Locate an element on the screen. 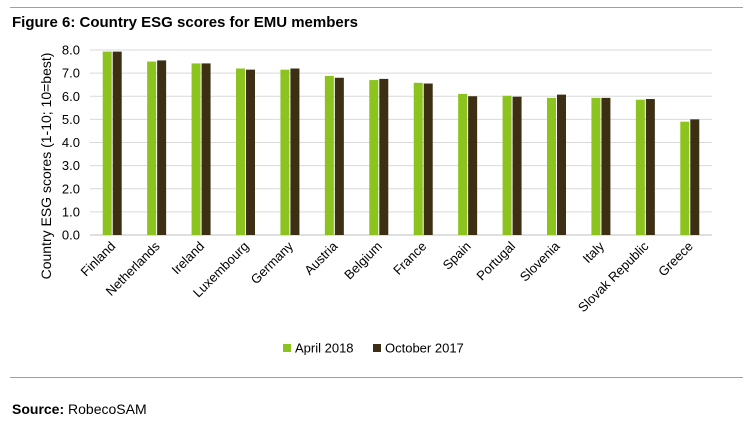  x-tick-label: Belgium is located at coordinates (363, 261).